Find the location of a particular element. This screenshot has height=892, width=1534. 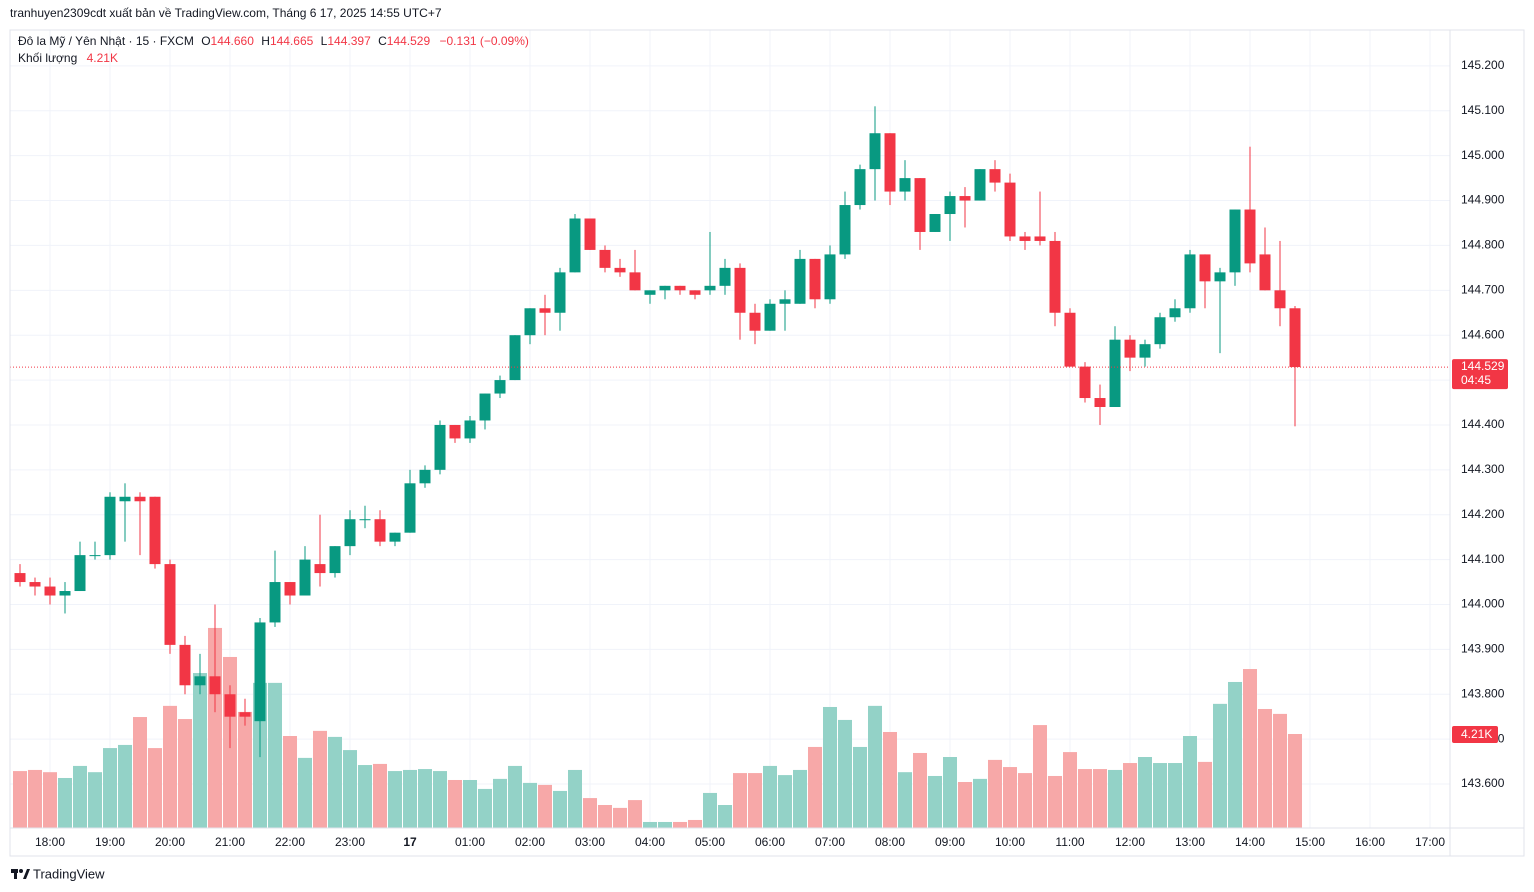

x-tick-label: 11:00 is located at coordinates (1069, 842).